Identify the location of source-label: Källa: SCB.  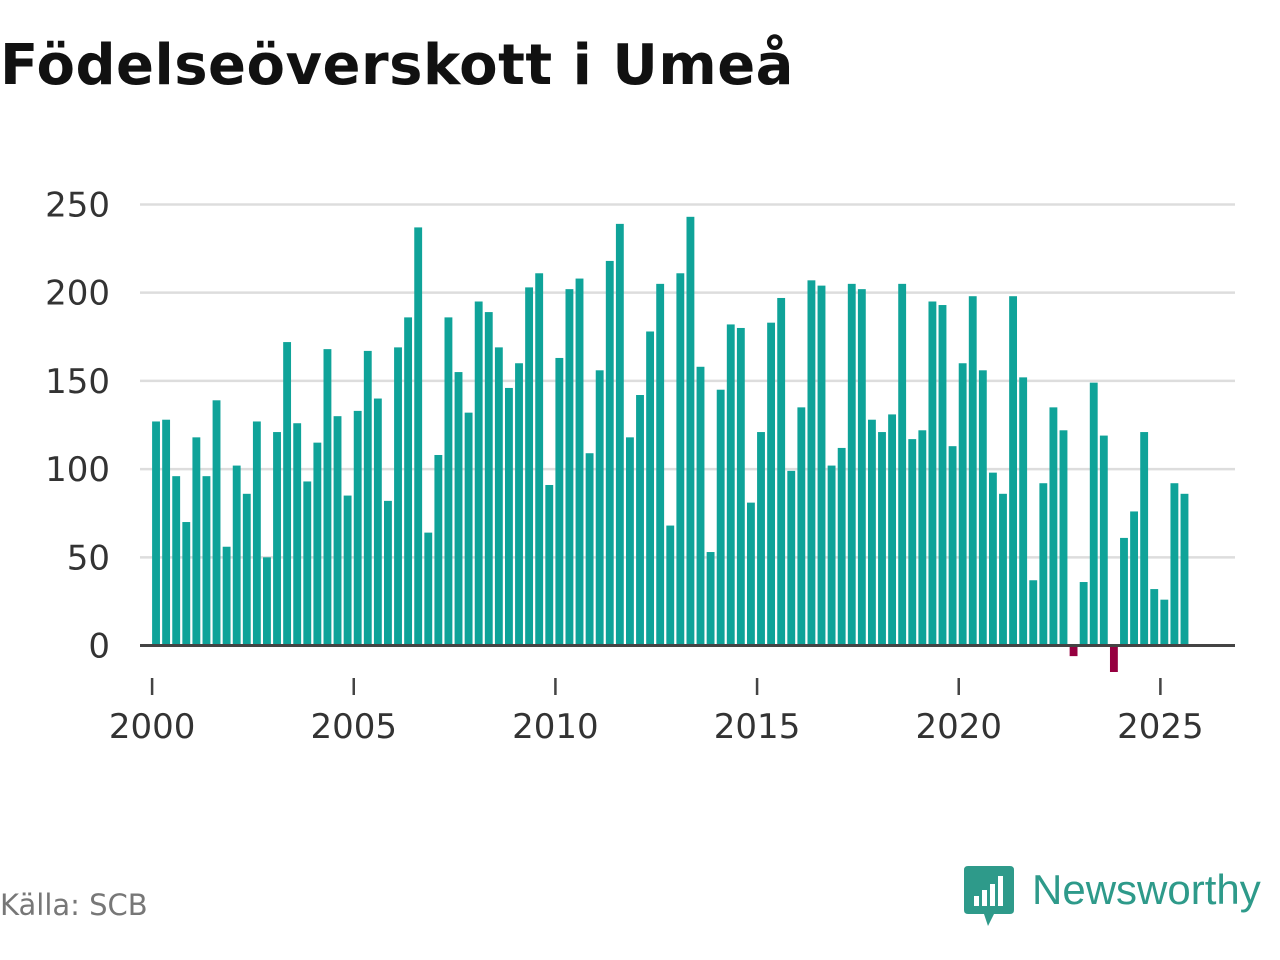
(74, 905).